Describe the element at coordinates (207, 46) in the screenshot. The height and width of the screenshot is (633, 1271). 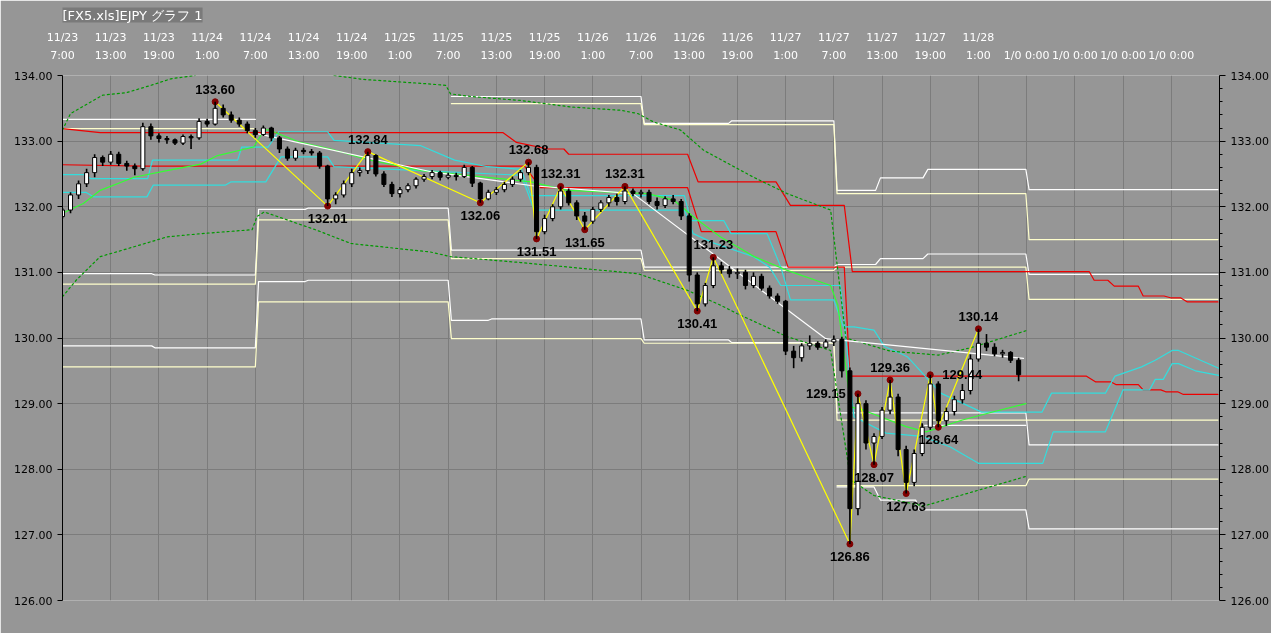
I see `x-tick-label: 11/24 1:00` at that location.